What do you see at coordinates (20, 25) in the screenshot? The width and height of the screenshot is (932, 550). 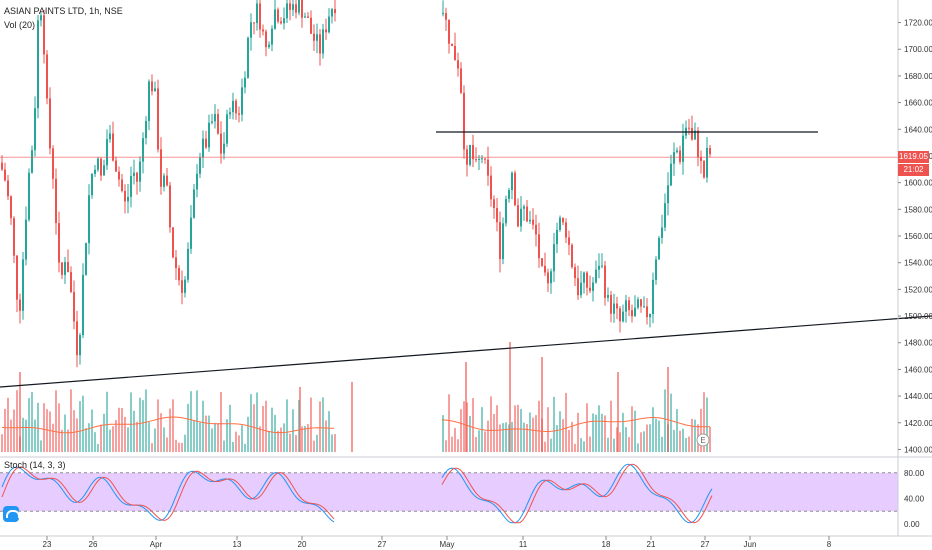 I see `volume-legend: Vol (20)` at bounding box center [20, 25].